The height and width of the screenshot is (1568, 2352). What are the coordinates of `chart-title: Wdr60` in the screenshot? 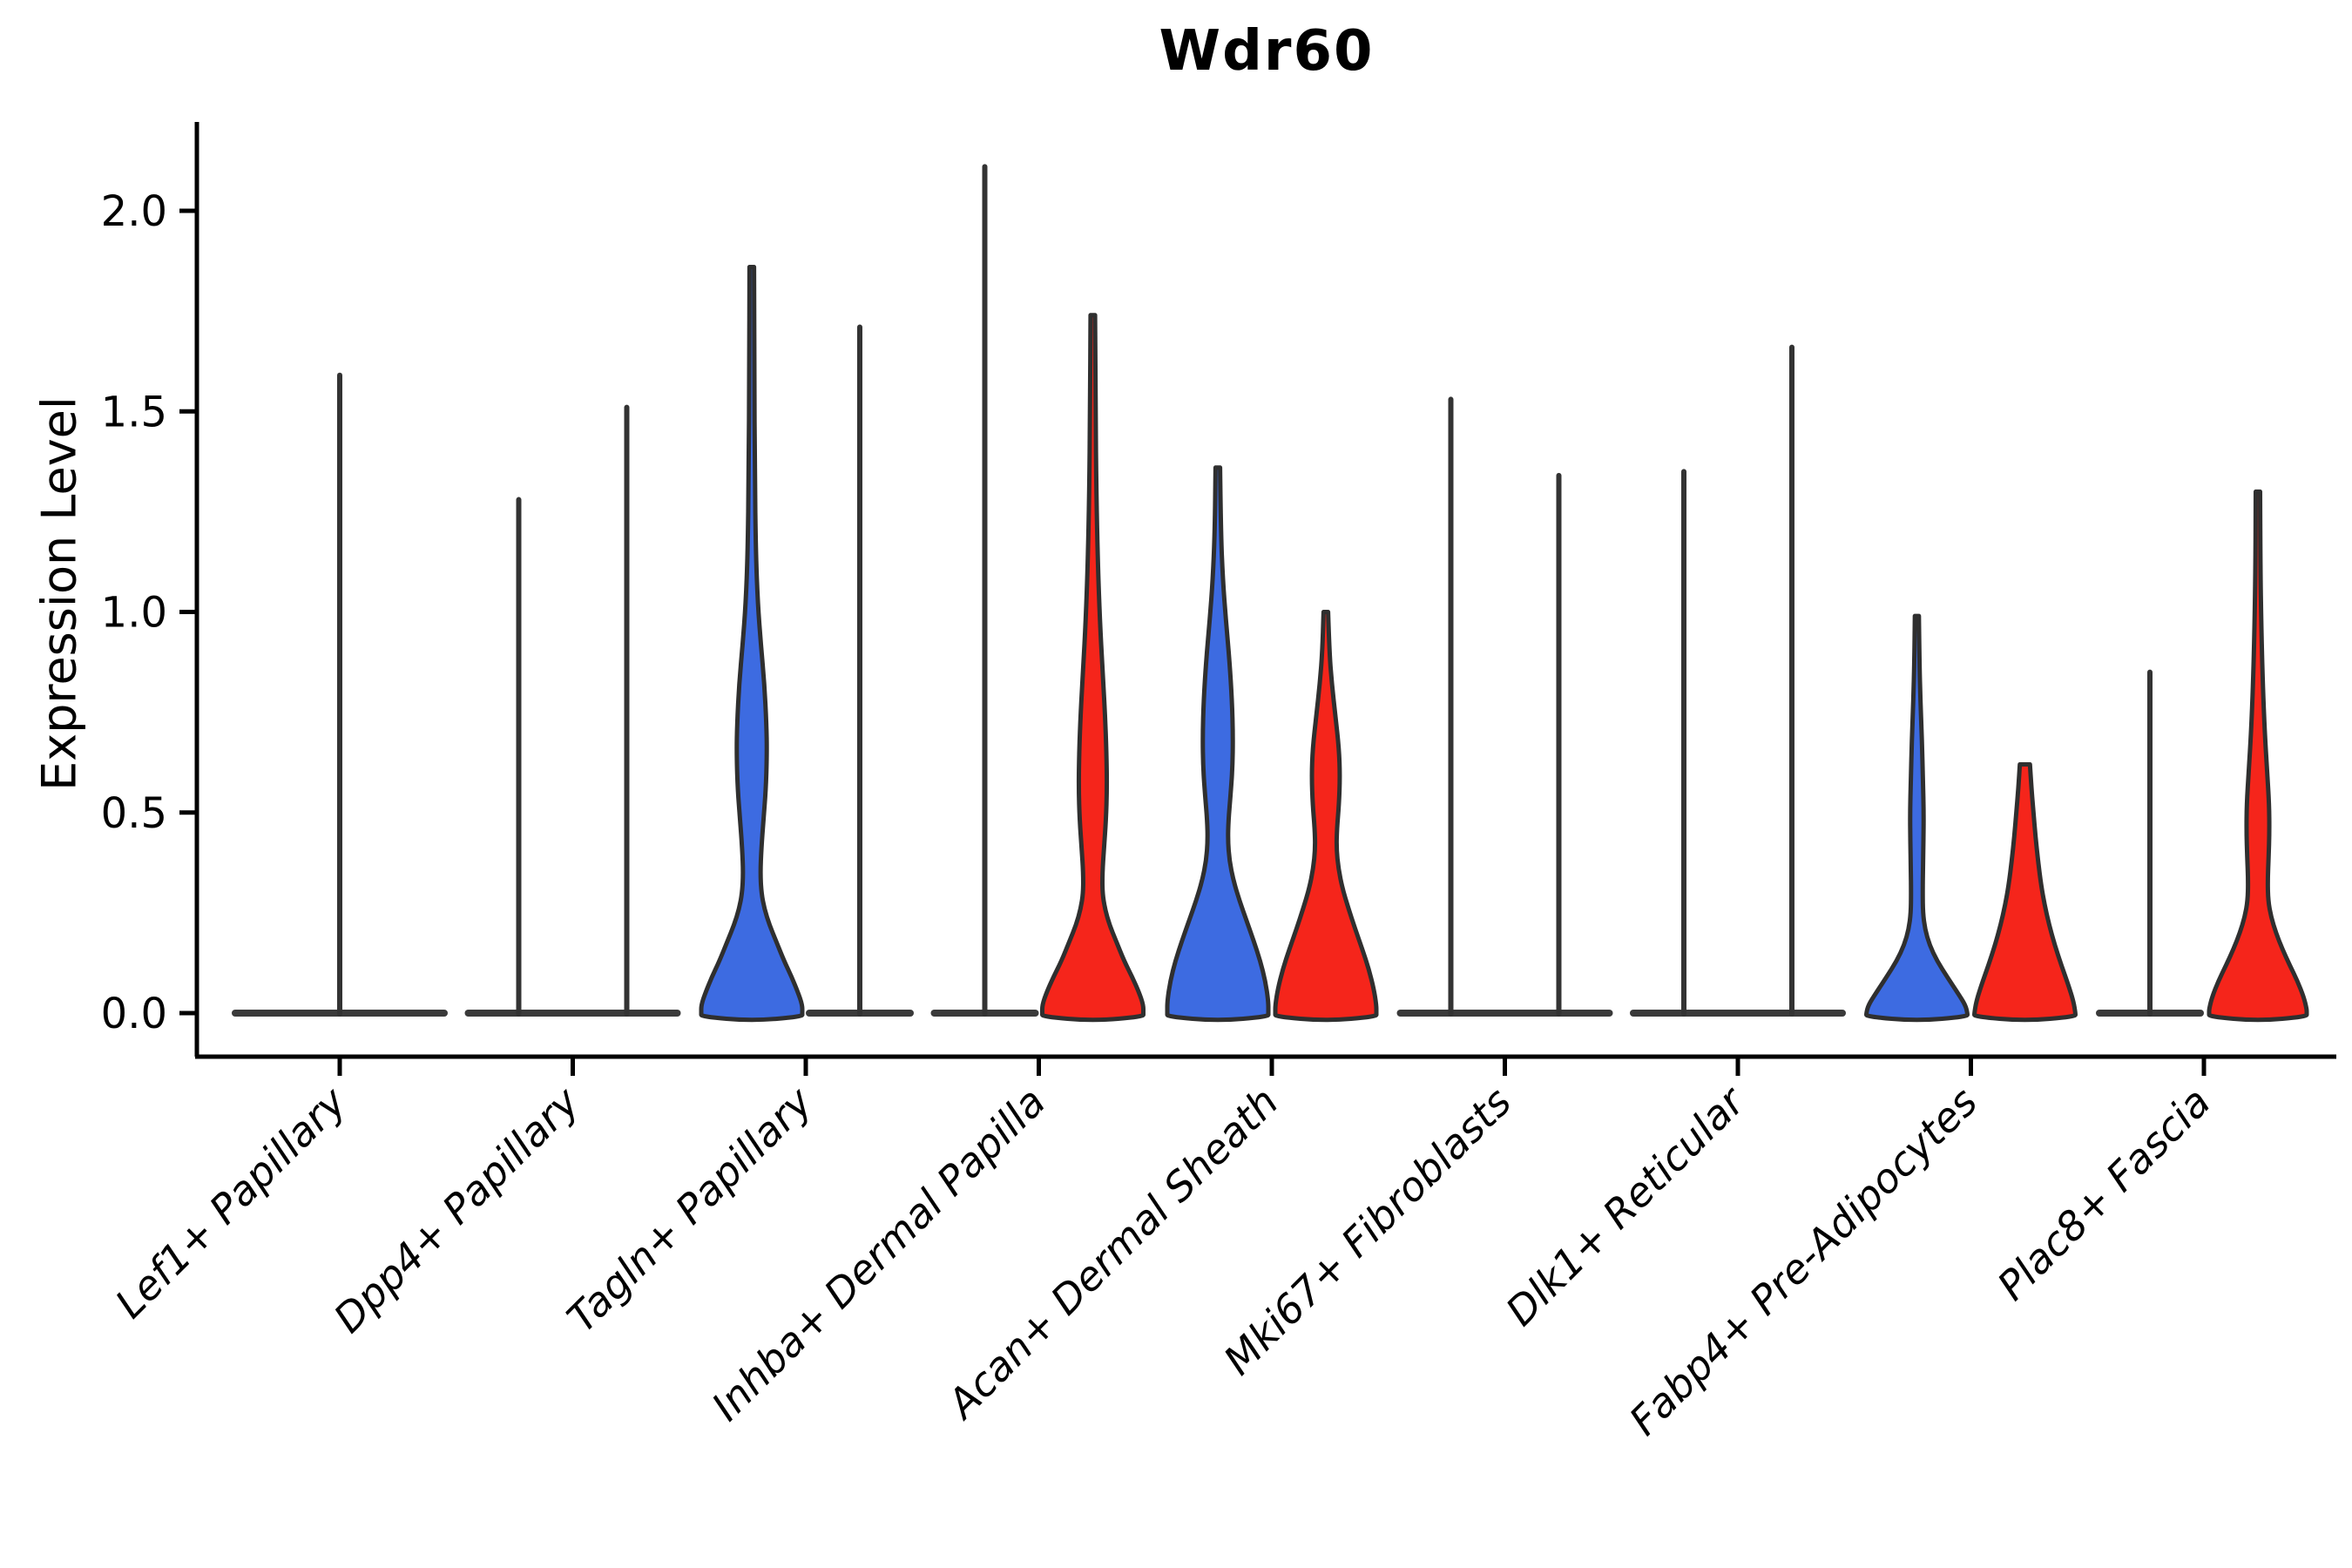 It's located at (1267, 52).